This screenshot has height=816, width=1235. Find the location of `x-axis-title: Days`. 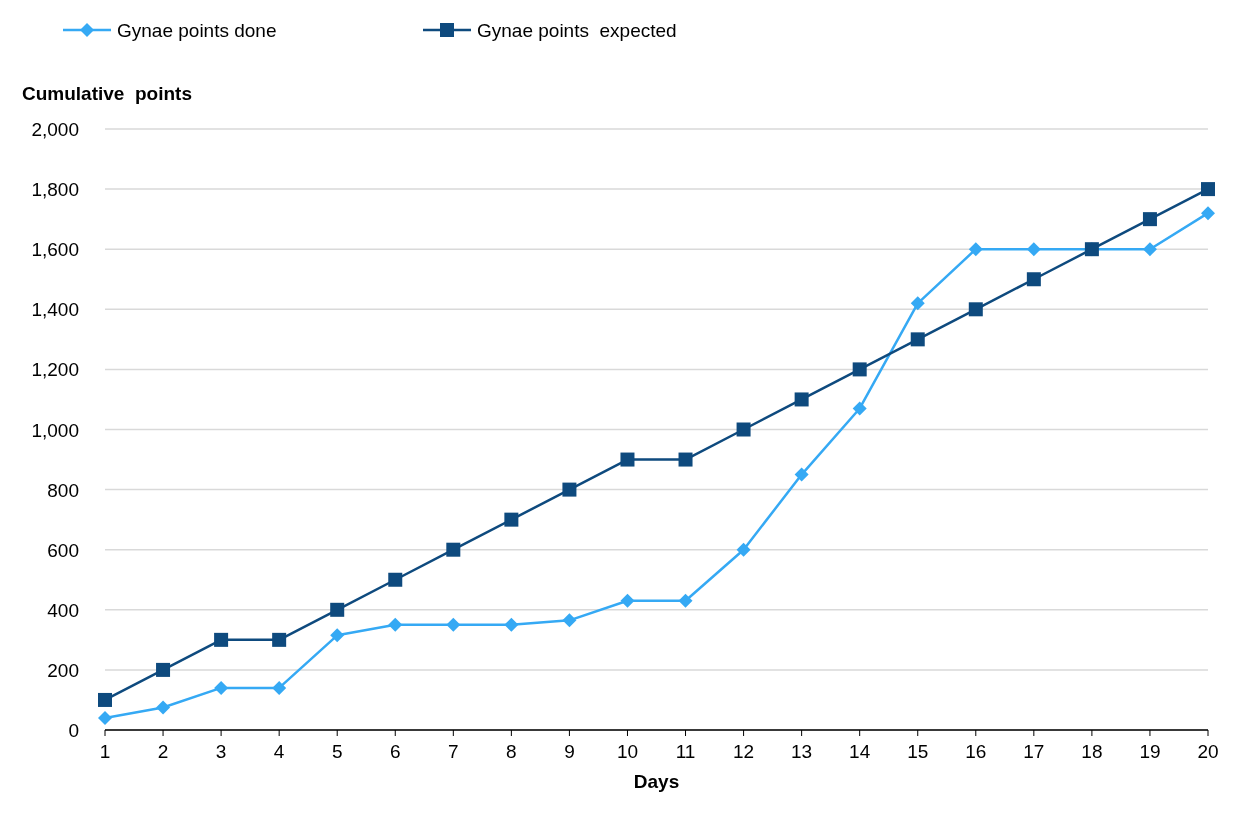

x-axis-title: Days is located at coordinates (656, 781).